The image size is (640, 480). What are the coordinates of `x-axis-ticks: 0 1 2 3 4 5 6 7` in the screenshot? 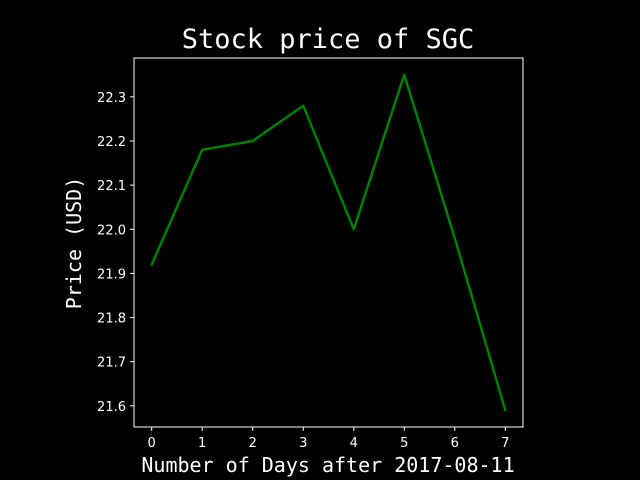 It's located at (328, 439).